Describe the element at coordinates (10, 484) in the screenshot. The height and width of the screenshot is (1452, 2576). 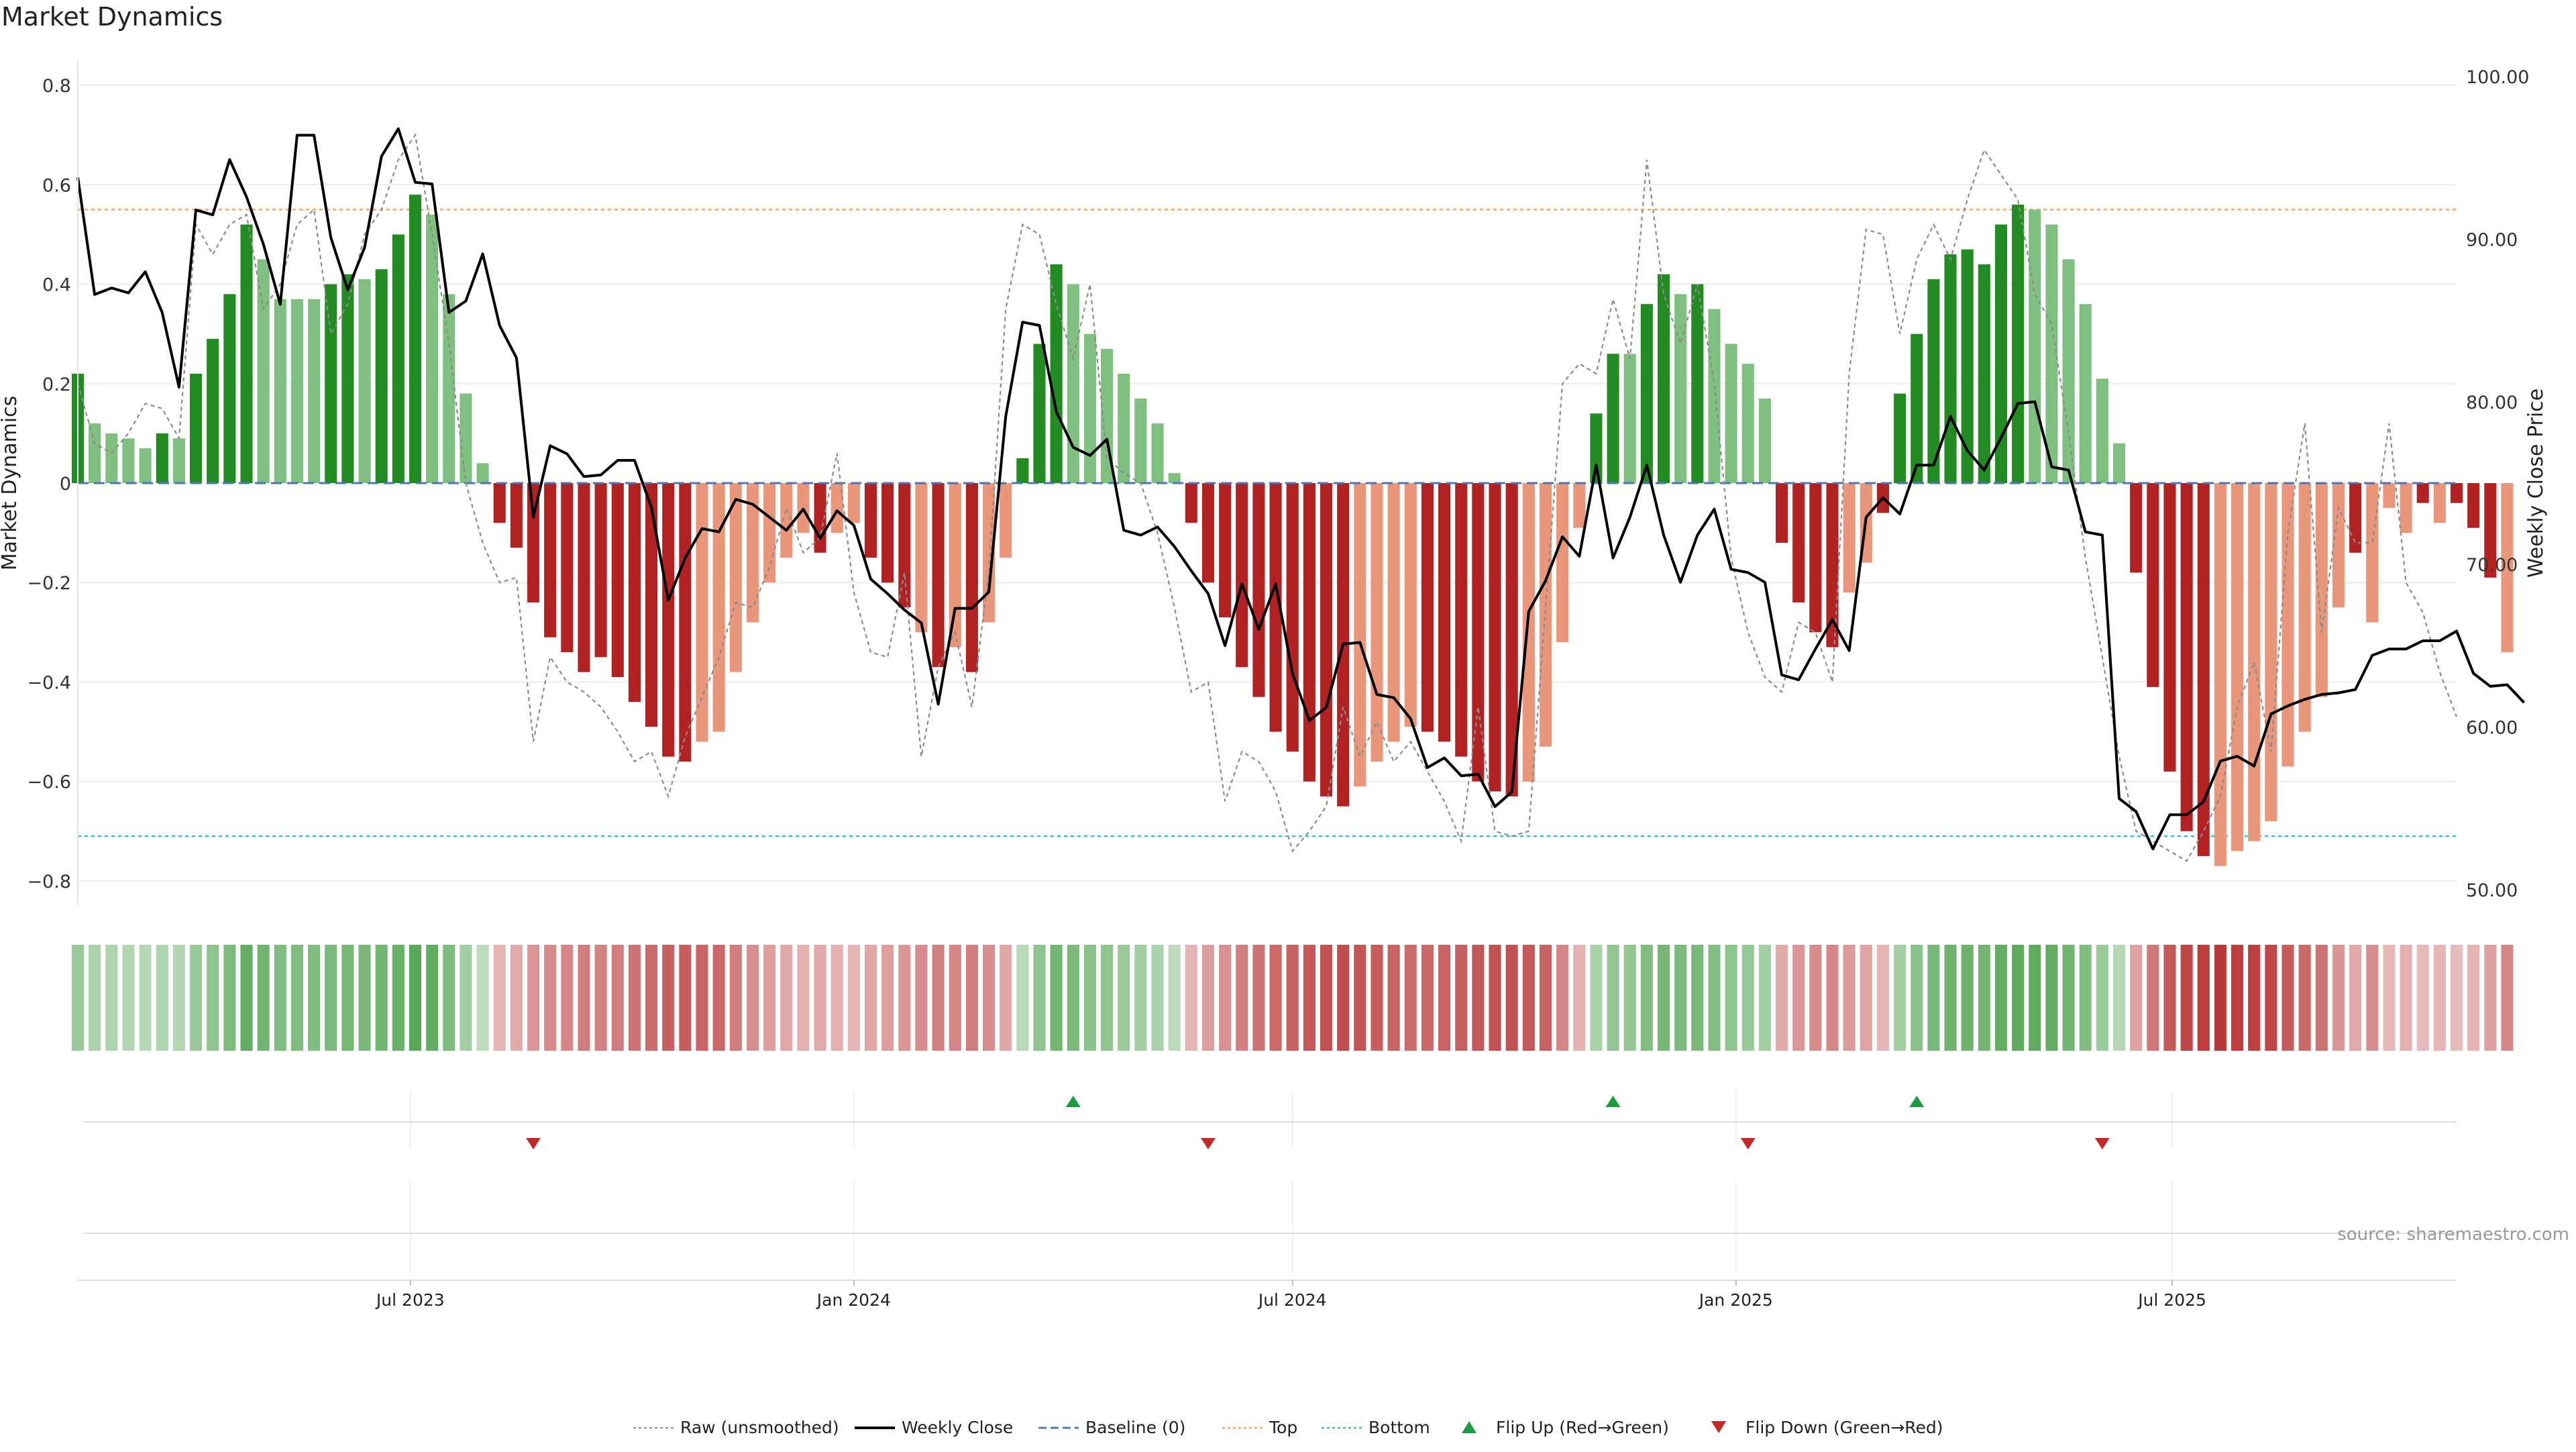
I see `y-axis-label: Market Dynamics` at that location.